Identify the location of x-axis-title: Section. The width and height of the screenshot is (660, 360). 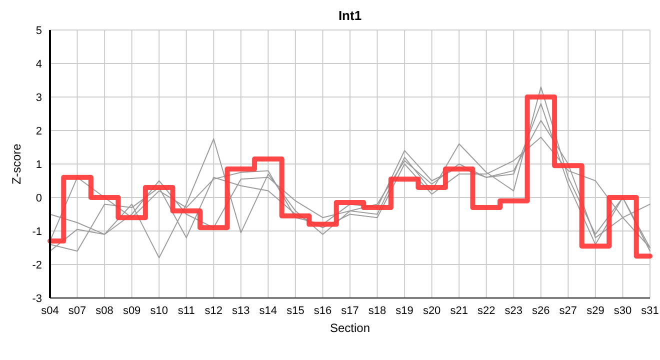
(350, 328).